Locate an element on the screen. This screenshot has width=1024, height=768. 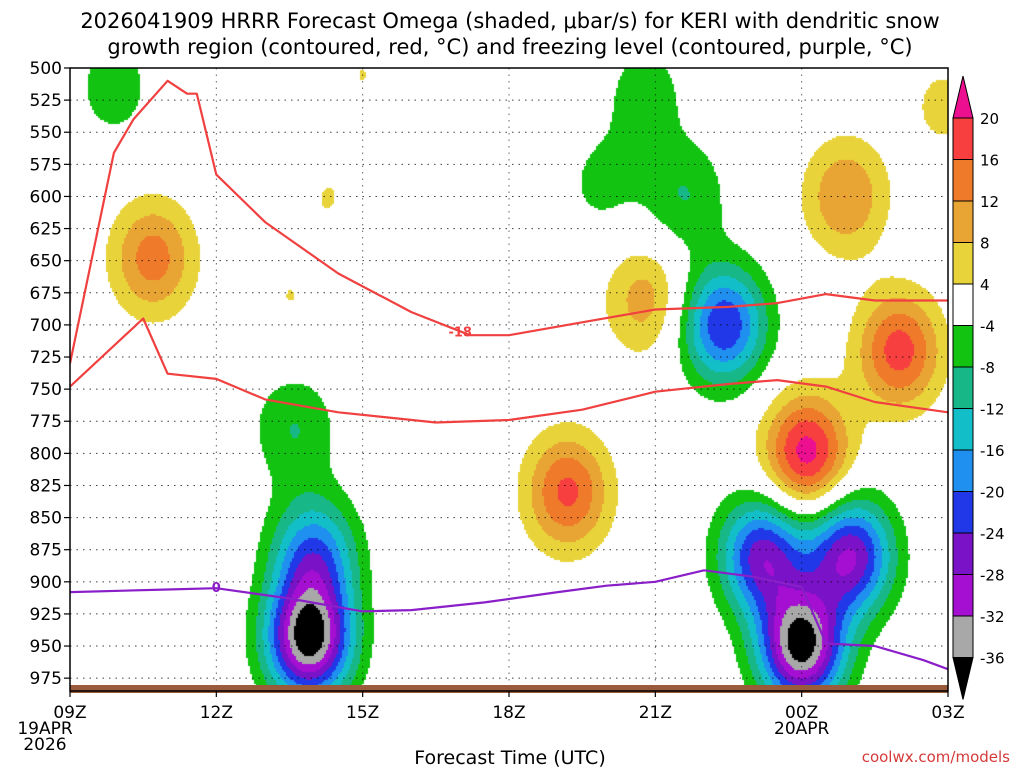
y-tick-label-675: 675 is located at coordinates (46, 294).